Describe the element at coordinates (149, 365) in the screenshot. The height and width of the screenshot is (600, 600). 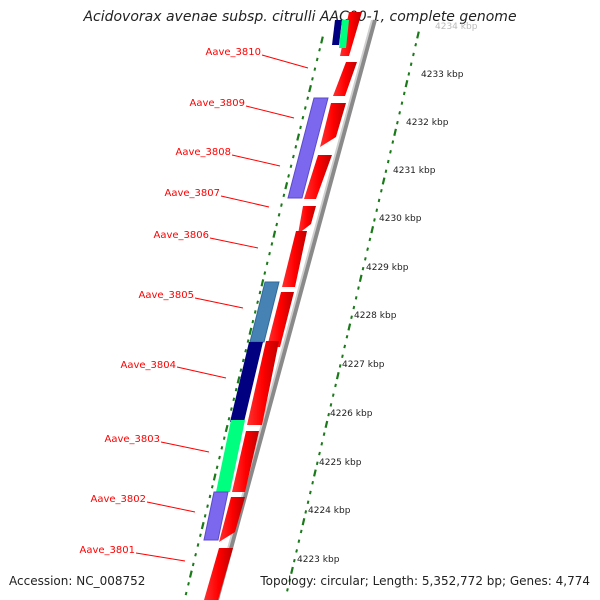
I see `gene-label: Aave_3804` at that location.